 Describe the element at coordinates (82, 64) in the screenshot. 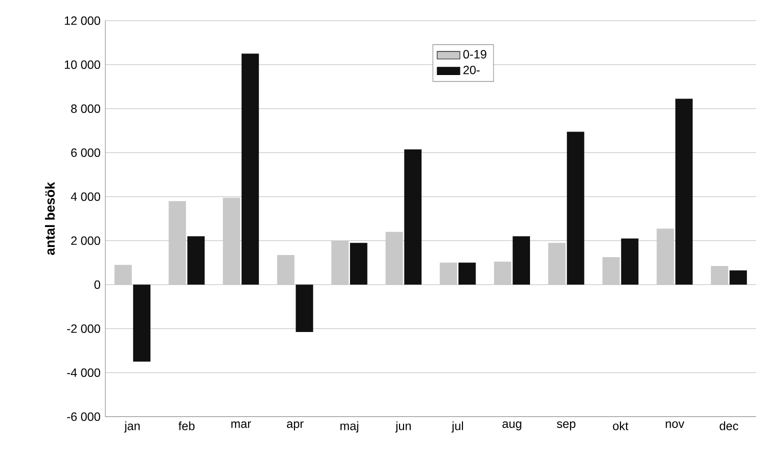

I see `y-tick-label: 10 000` at that location.